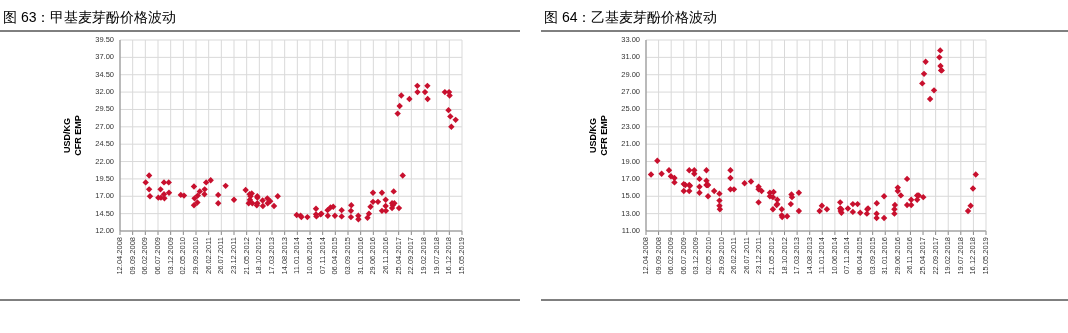  What do you see at coordinates (90, 17) in the screenshot?
I see `chart-title: 图 63：甲基麦芽酚价格波动` at bounding box center [90, 17].